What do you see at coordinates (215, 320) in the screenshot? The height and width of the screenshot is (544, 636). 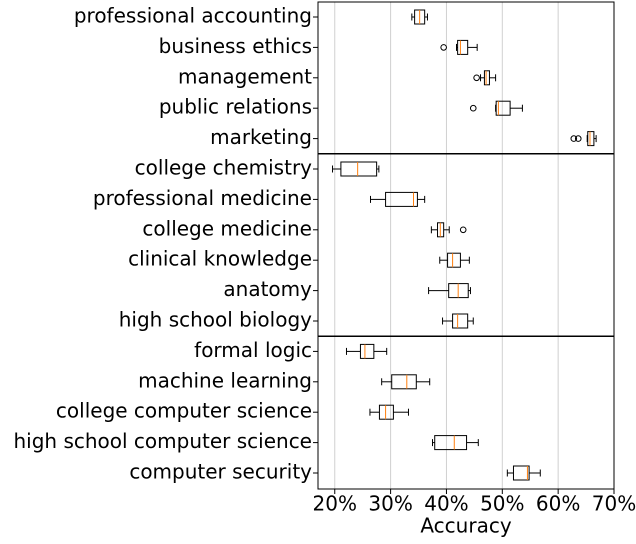 I see `y-tick-label: high school biology` at bounding box center [215, 320].